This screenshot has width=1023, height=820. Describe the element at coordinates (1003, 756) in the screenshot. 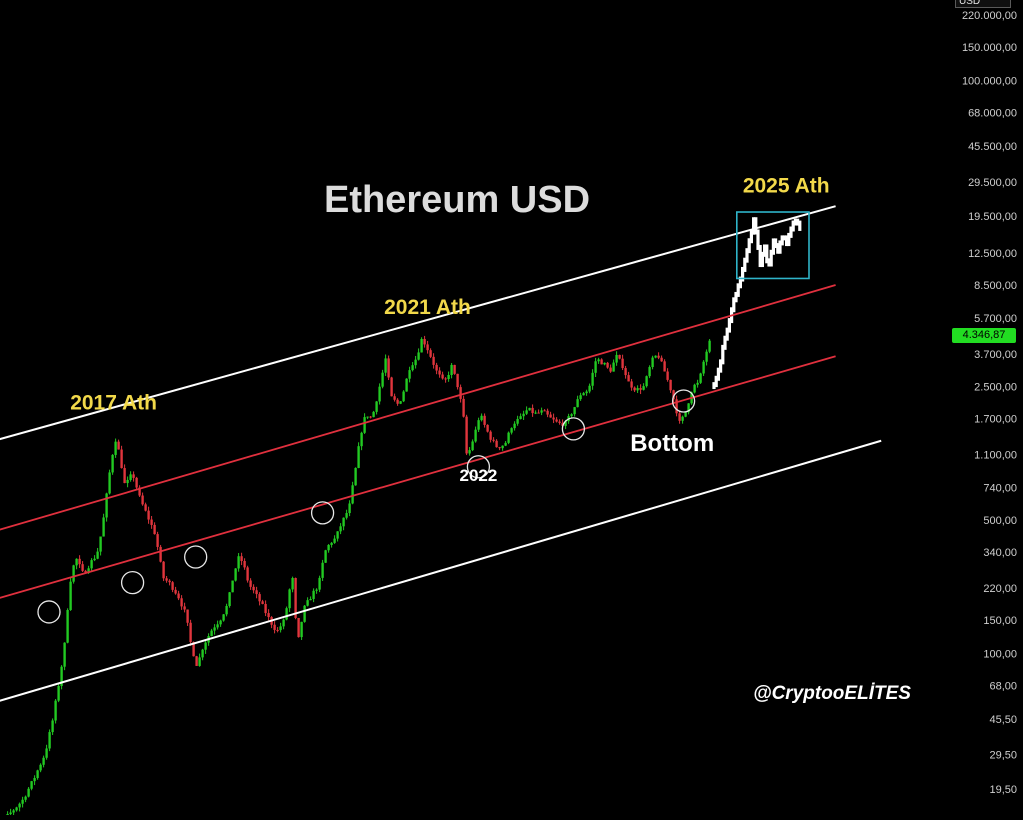

I see `y-tick-label: 29,50` at that location.